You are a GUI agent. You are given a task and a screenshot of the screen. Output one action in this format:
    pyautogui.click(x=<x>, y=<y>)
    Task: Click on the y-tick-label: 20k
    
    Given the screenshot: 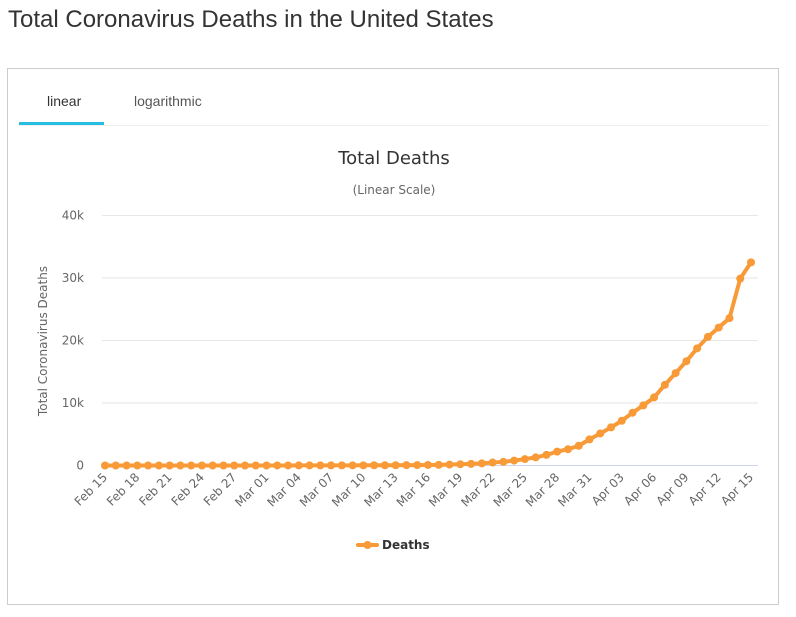 What is the action you would take?
    pyautogui.click(x=73, y=341)
    